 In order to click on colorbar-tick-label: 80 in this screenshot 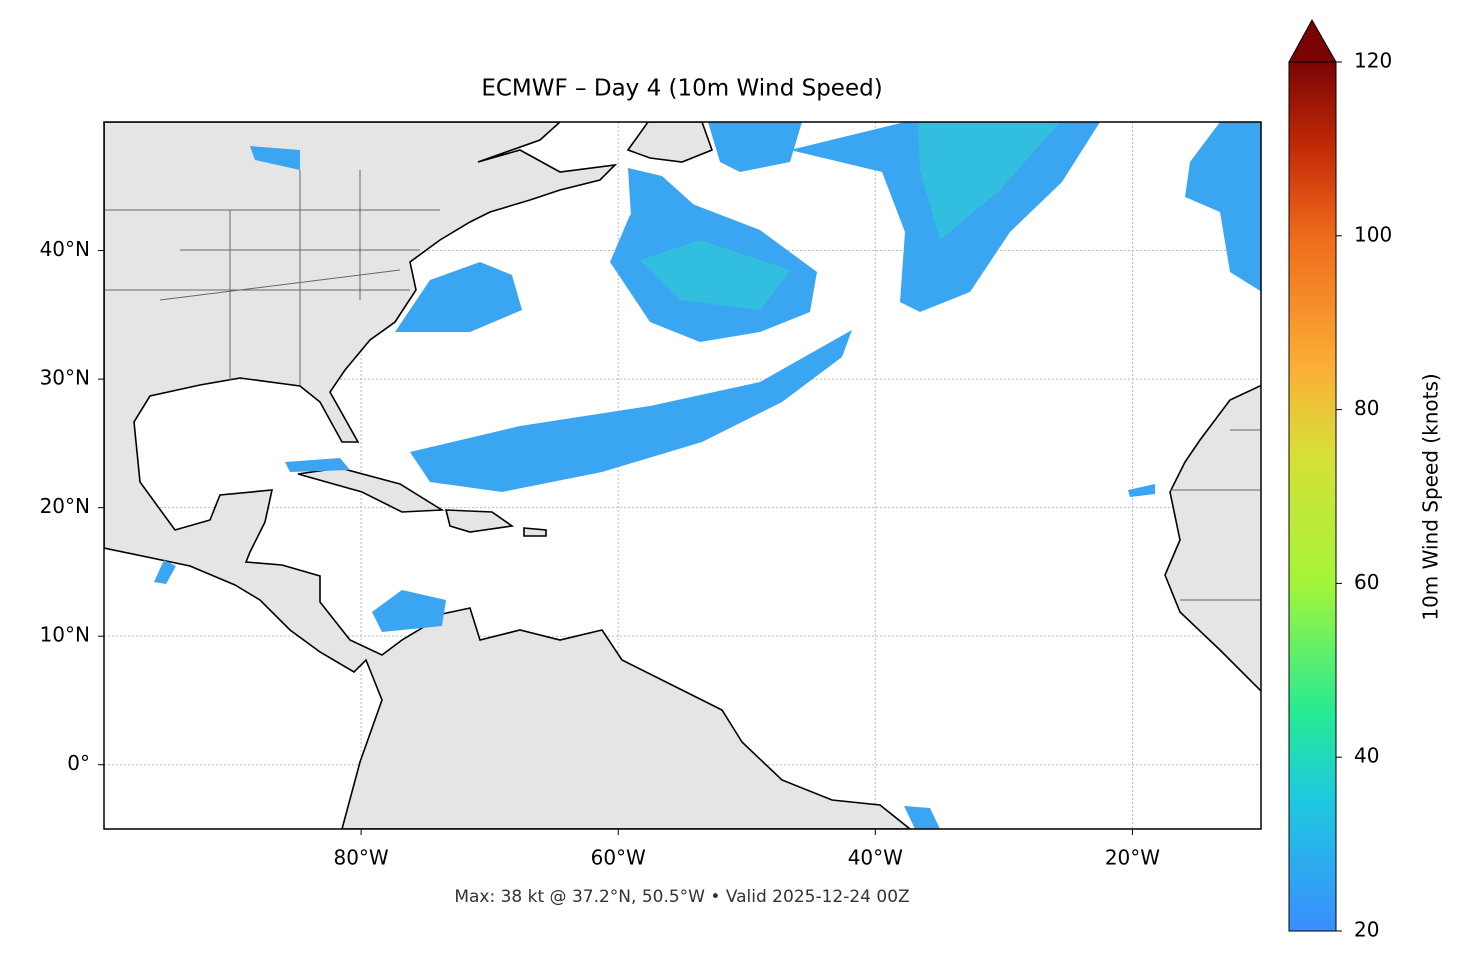, I will do `click(1366, 408)`.